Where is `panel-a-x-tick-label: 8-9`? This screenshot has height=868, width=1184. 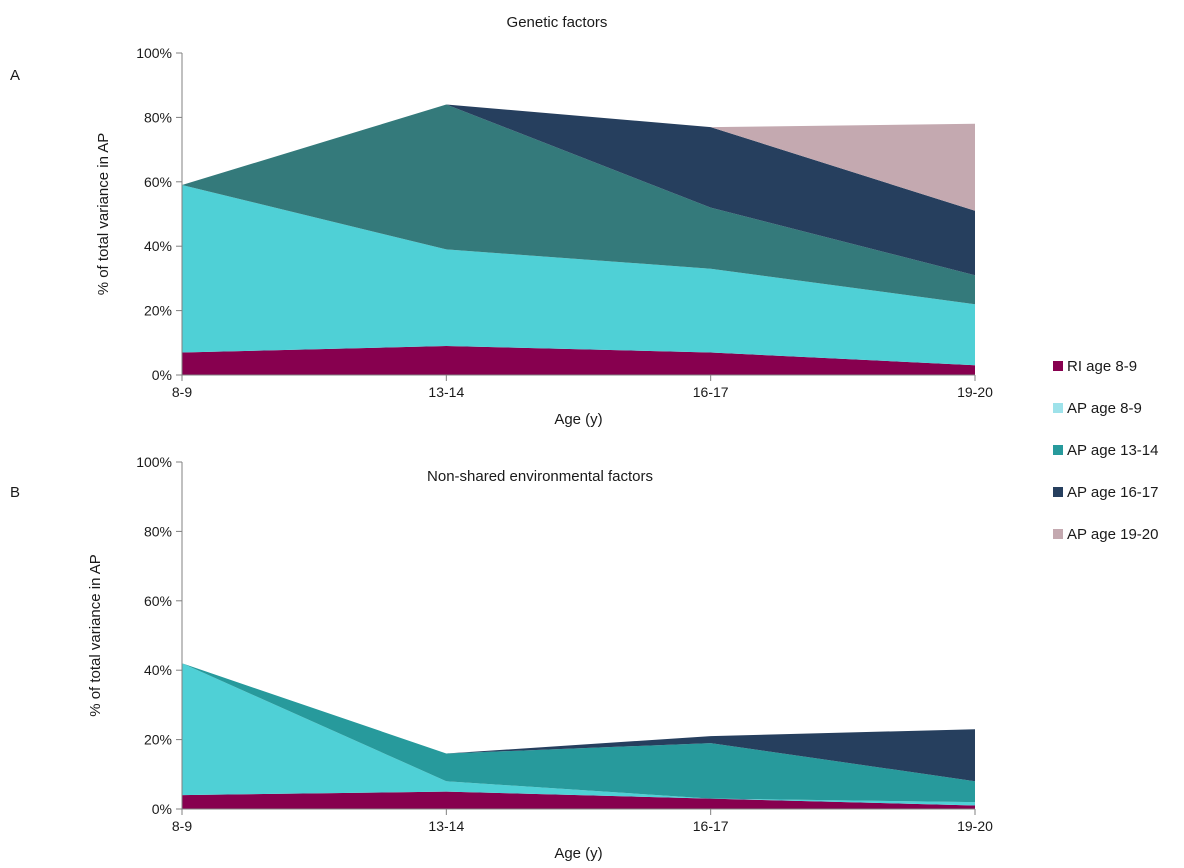 panel-a-x-tick-label: 8-9 is located at coordinates (182, 392).